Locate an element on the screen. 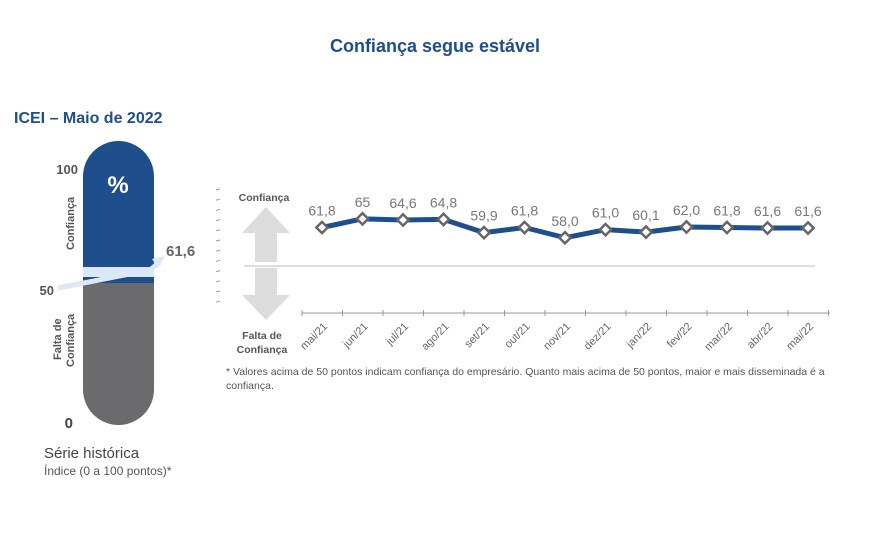 Image resolution: width=870 pixels, height=550 pixels. data-label: 60,1 is located at coordinates (645, 215).